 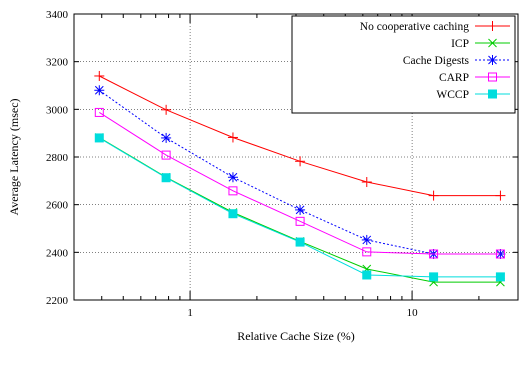 I want to click on y-tick-label: 2600, so click(x=57, y=206).